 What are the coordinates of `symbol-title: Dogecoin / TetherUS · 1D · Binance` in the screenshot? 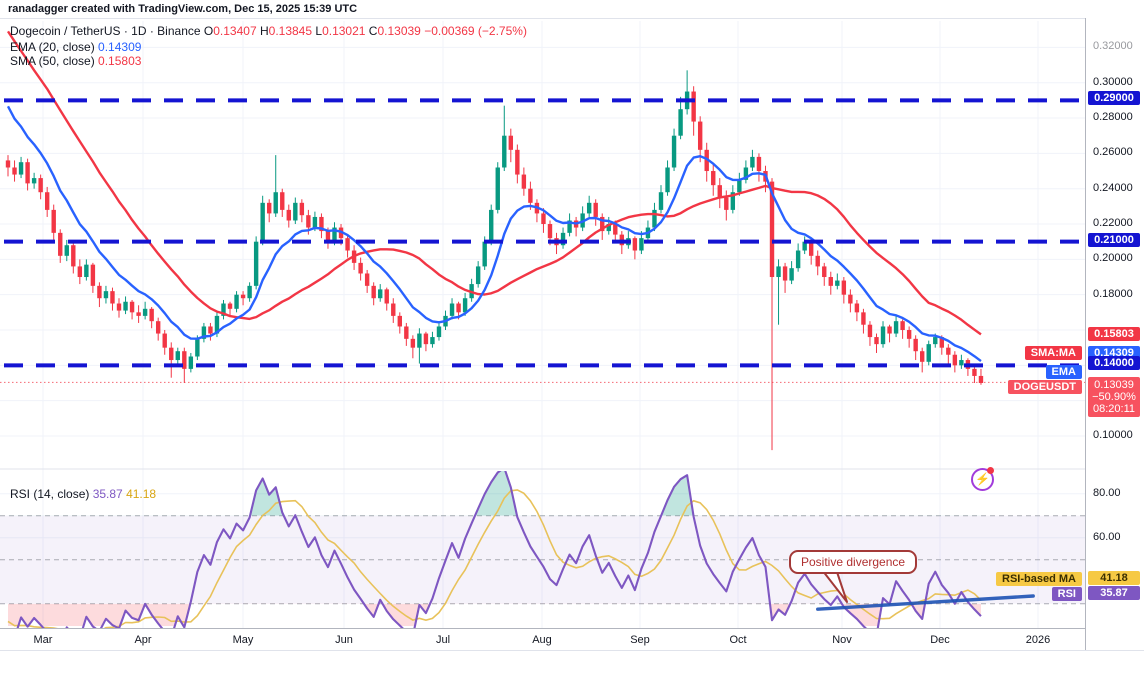 It's located at (105, 31).